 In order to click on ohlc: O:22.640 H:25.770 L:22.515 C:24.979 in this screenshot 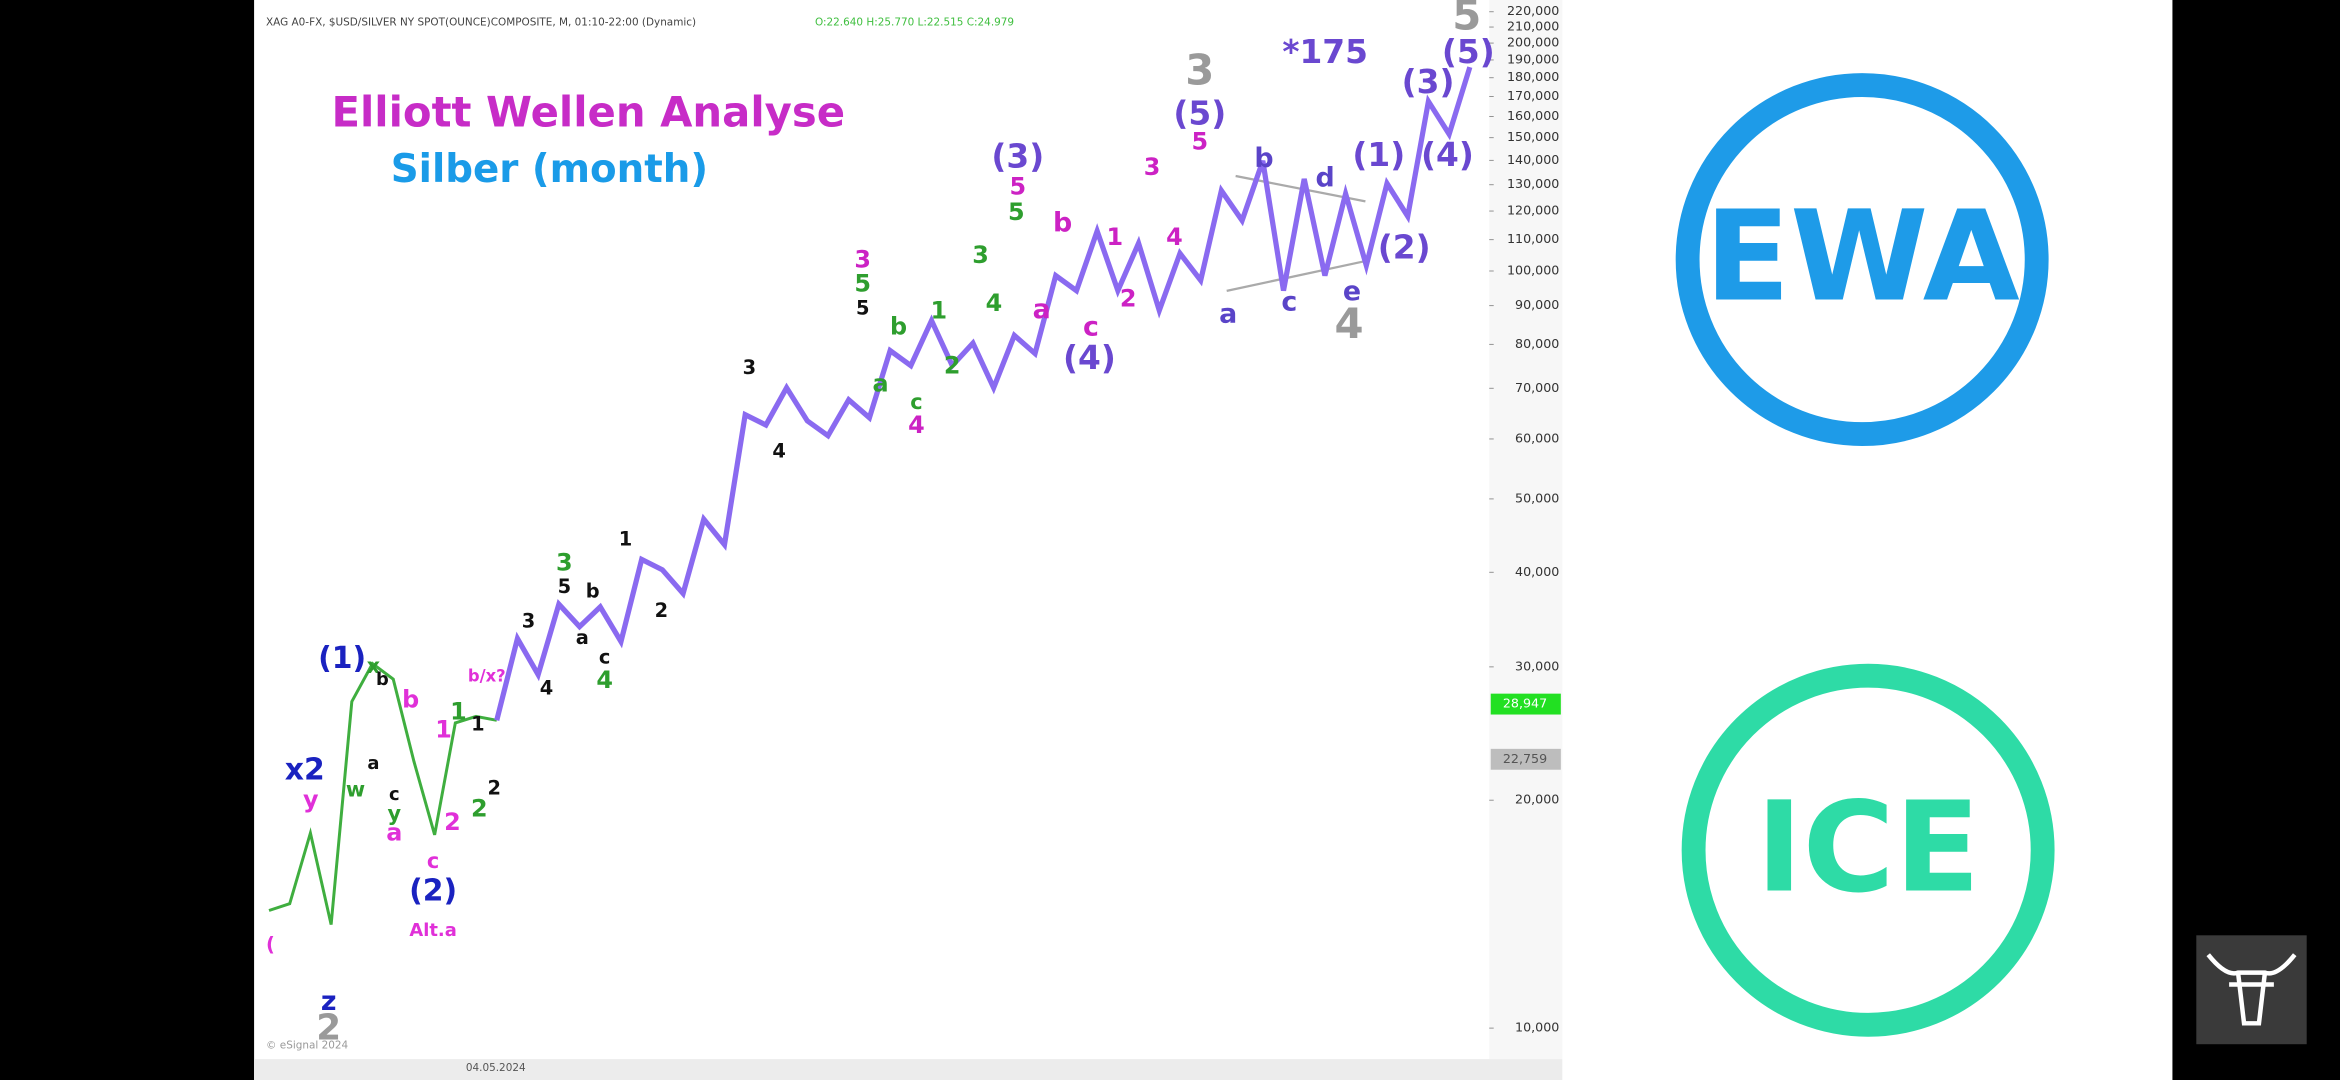, I will do `click(914, 22)`.